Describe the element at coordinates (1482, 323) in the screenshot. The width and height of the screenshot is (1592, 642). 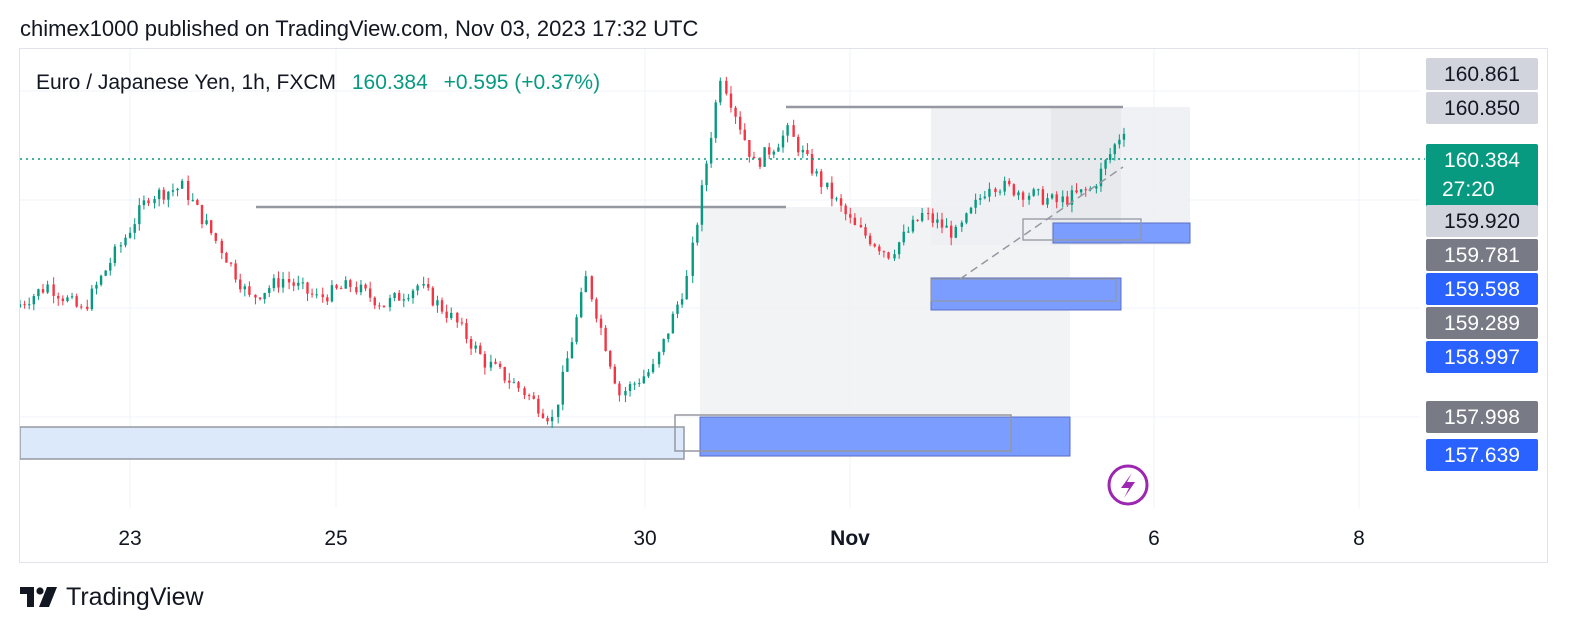
I see `price-label: 159.289` at that location.